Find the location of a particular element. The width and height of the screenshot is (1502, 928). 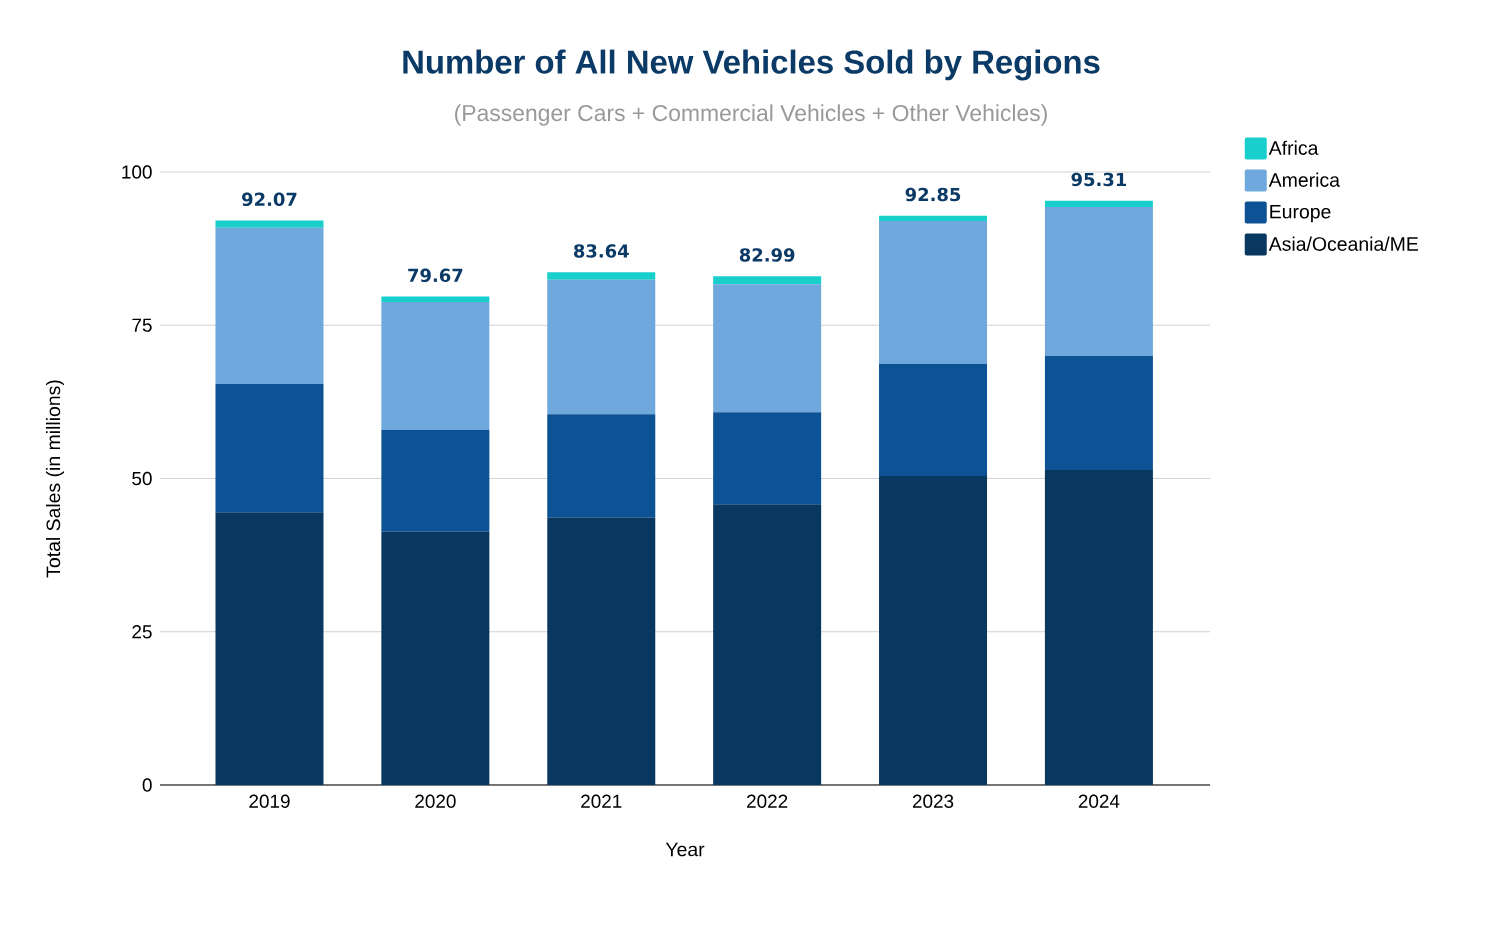

total-label: 95.31 is located at coordinates (1099, 179).